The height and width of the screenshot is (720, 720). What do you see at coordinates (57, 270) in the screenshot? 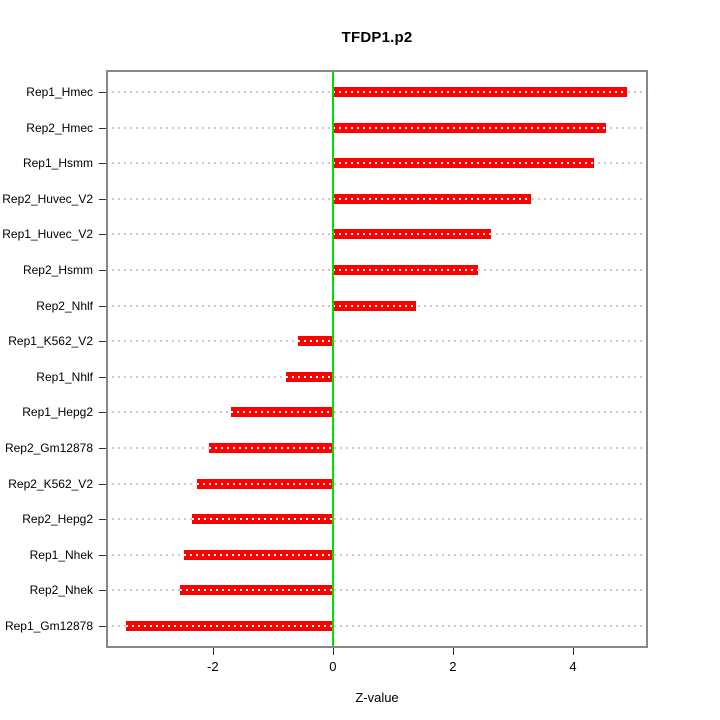
I see `y-axis-label: Rep2_Hsmm` at bounding box center [57, 270].